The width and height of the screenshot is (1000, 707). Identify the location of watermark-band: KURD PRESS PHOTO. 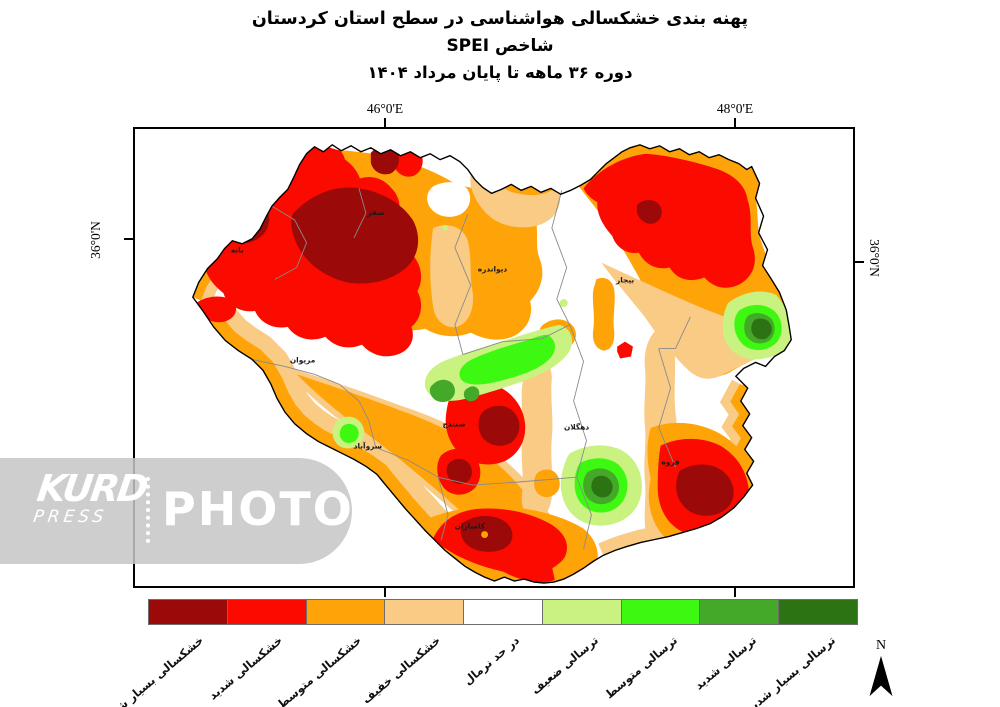
(176, 511).